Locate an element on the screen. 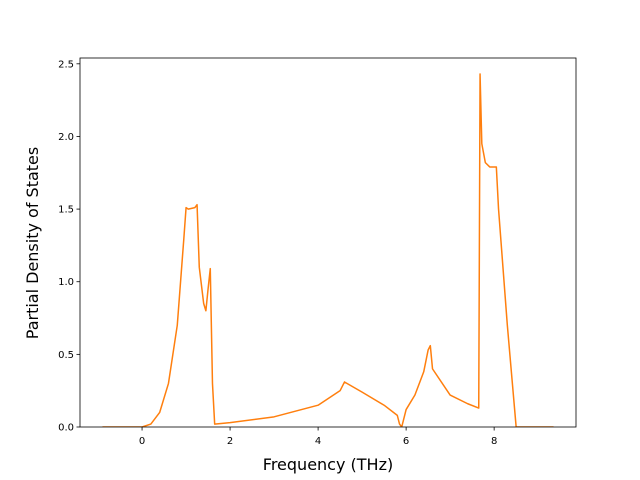 The width and height of the screenshot is (640, 480). y-tick-label: 0.0 is located at coordinates (66, 428).